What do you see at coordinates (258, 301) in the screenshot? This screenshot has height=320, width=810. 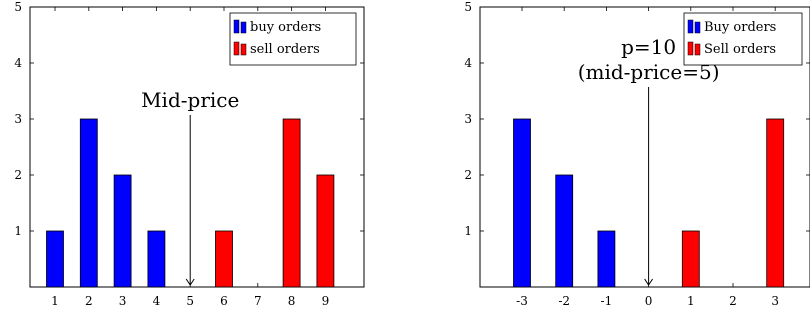 I see `x-tick-label: 7` at bounding box center [258, 301].